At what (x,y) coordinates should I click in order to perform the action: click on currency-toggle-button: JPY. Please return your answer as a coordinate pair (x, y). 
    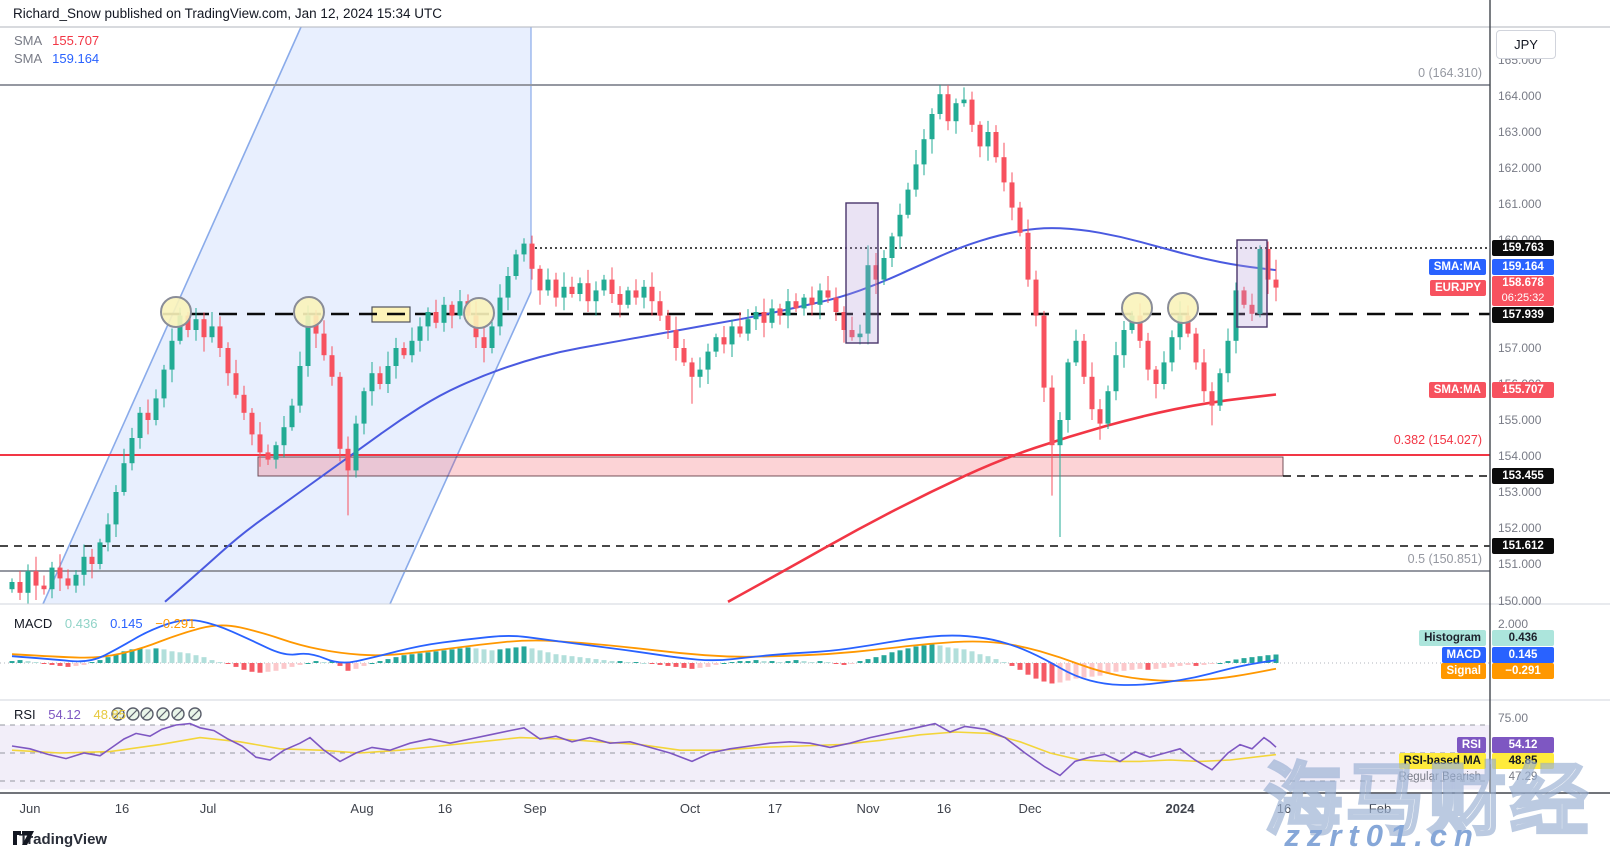
    Looking at the image, I should click on (1526, 44).